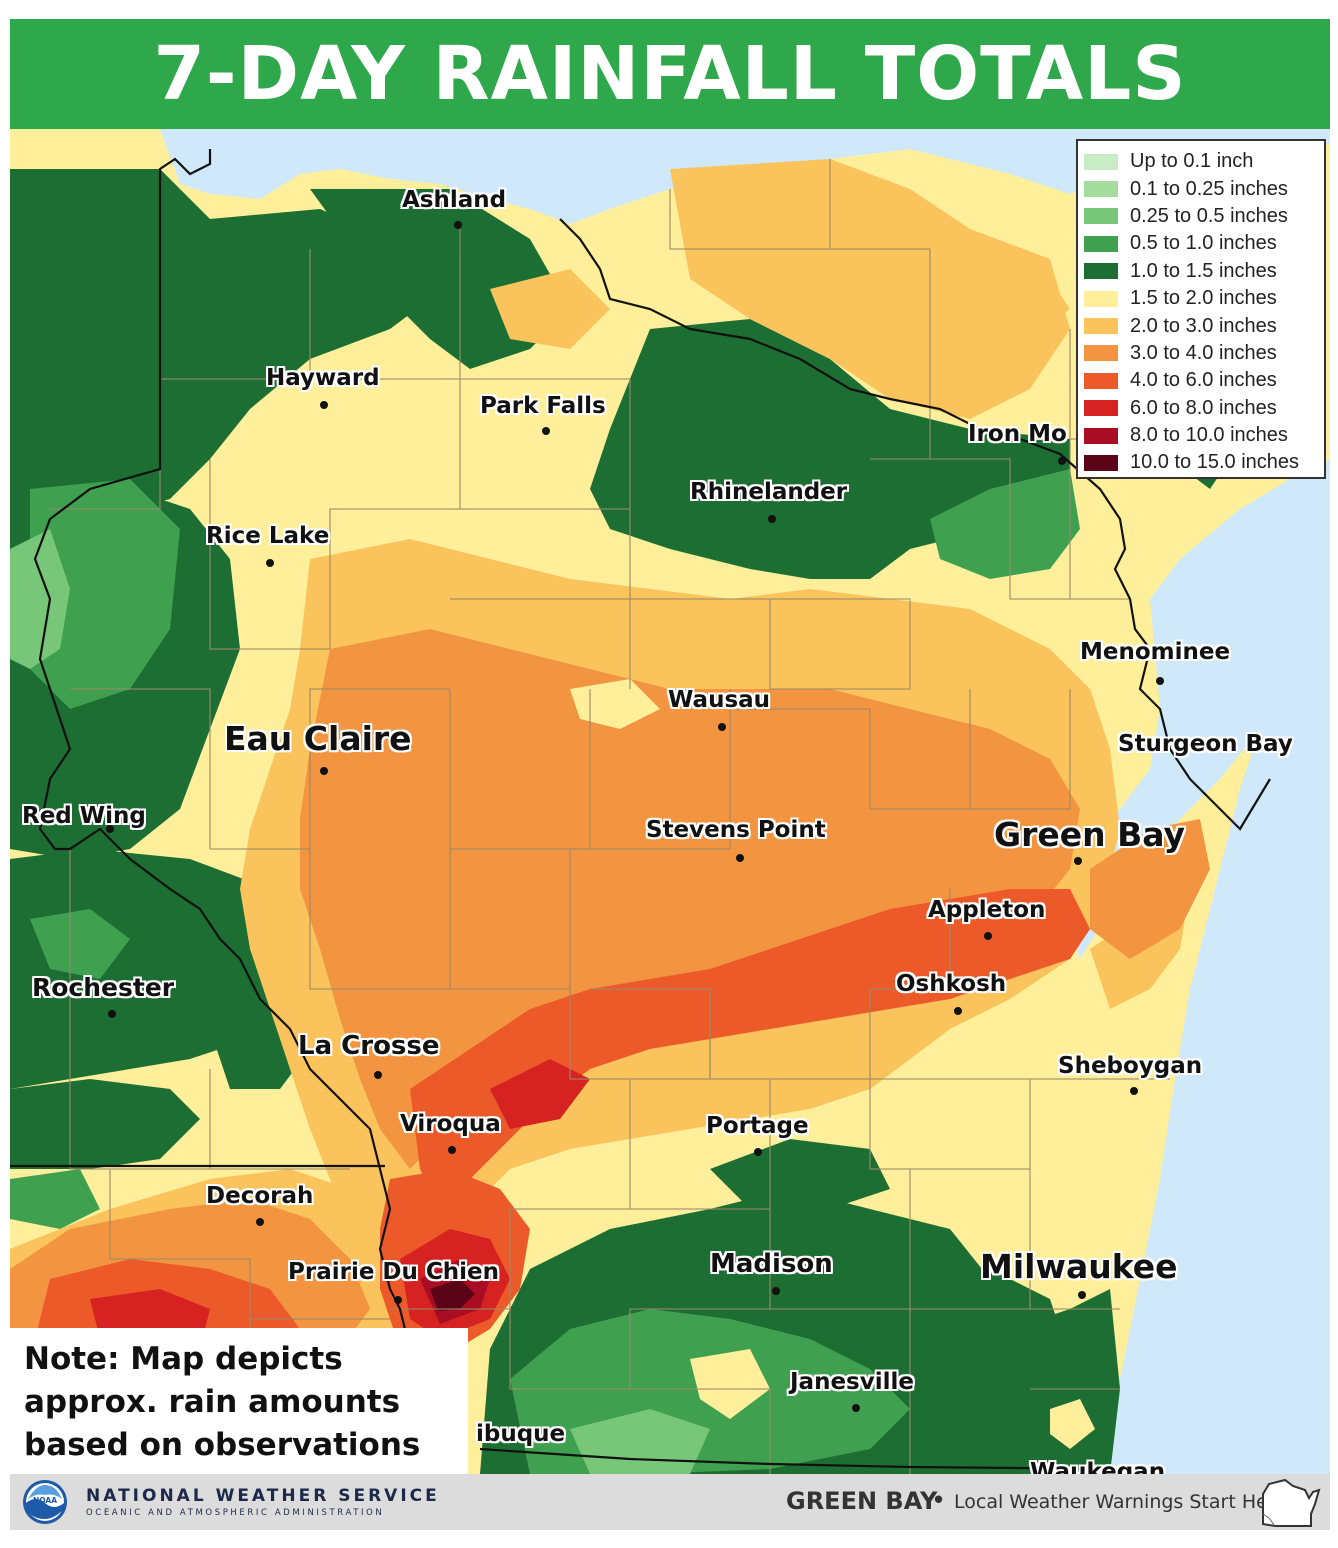  I want to click on city-label-park-falls: Park Falls, so click(543, 406).